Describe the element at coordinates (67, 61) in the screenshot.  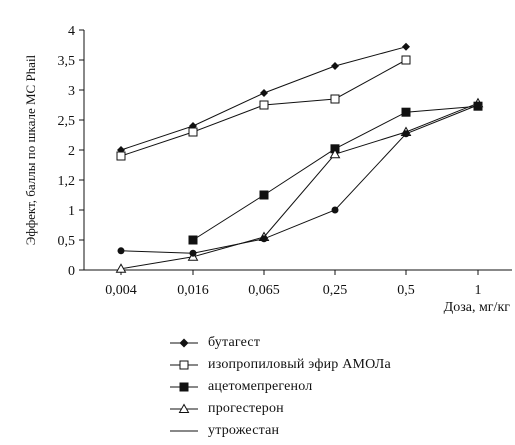
I see `y-tick-label: 3,5` at that location.